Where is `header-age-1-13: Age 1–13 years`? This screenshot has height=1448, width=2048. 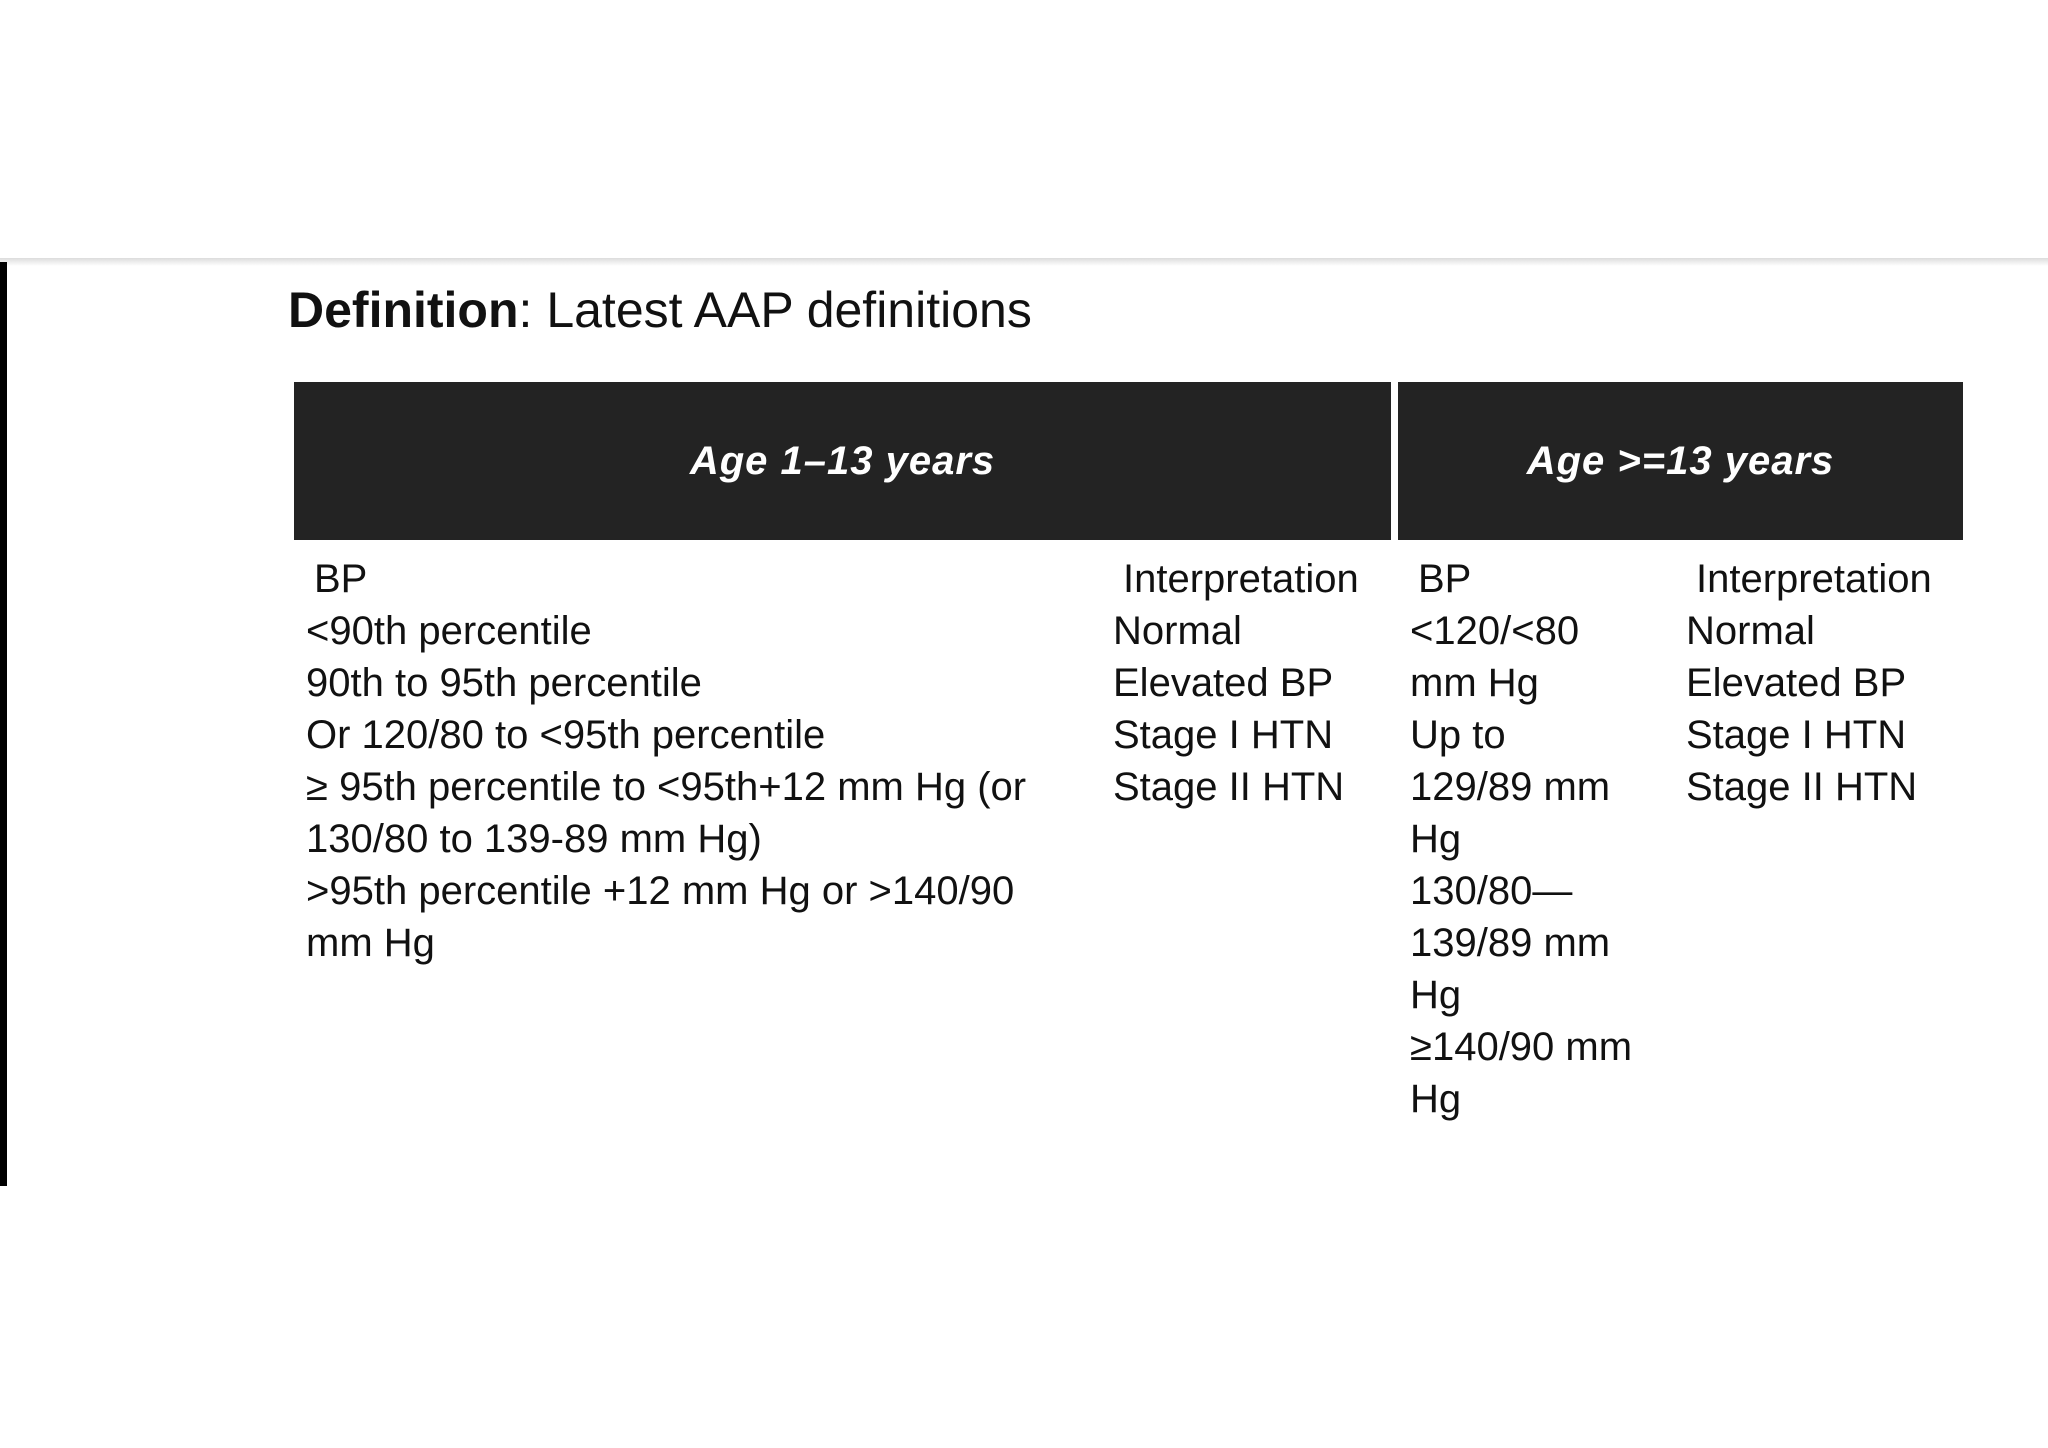 header-age-1-13: Age 1–13 years is located at coordinates (842, 461).